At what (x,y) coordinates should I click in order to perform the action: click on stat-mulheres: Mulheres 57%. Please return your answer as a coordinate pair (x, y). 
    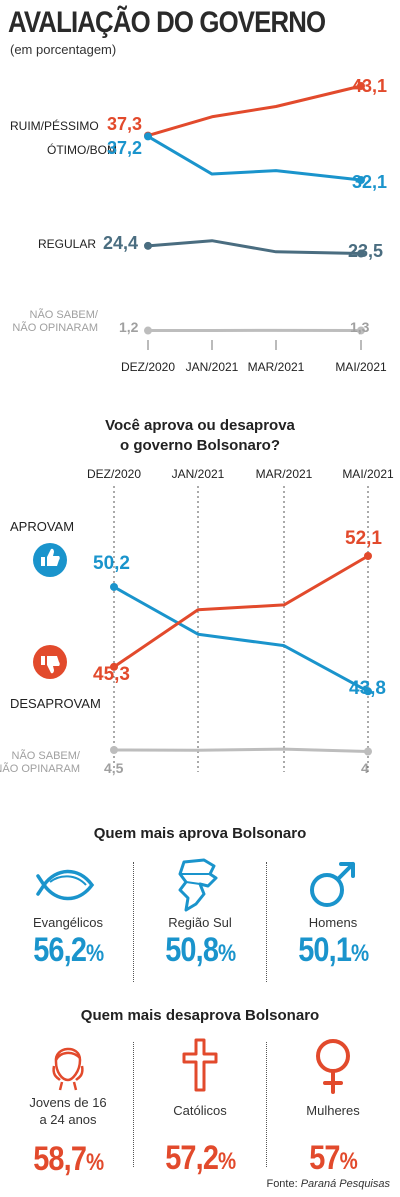
    Looking at the image, I should click on (333, 1107).